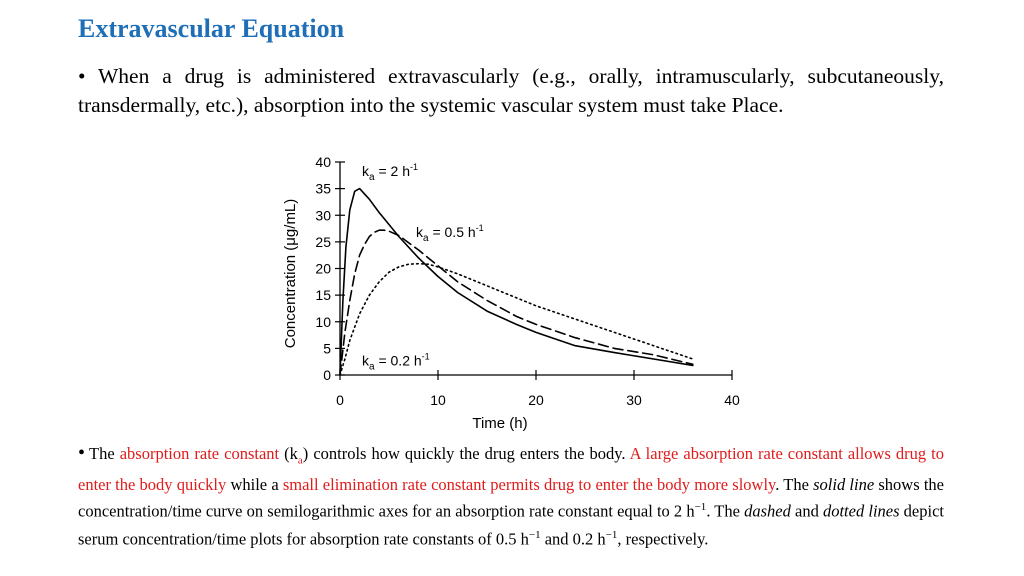 The image size is (1024, 576). I want to click on chart-series, so click(516, 281).